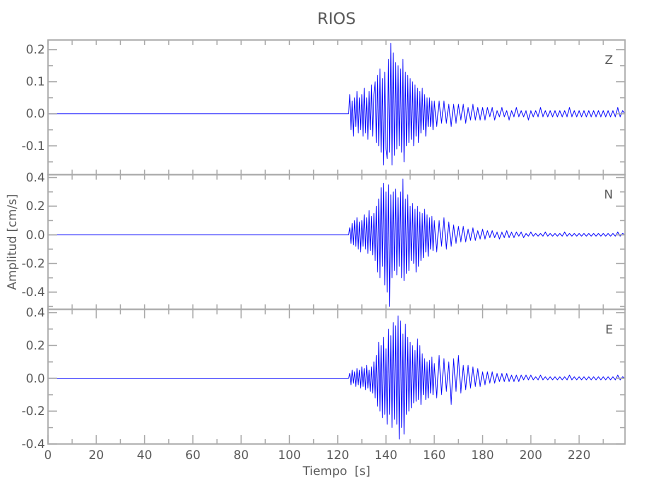  What do you see at coordinates (482, 455) in the screenshot?
I see `x-tick-label: 180` at bounding box center [482, 455].